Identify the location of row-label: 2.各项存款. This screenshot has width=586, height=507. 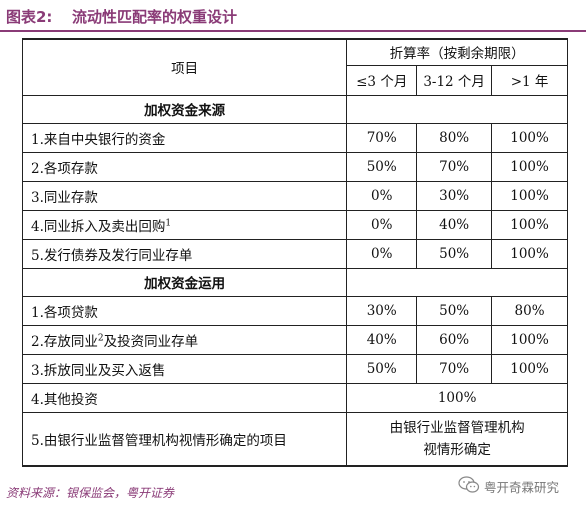
(184, 166).